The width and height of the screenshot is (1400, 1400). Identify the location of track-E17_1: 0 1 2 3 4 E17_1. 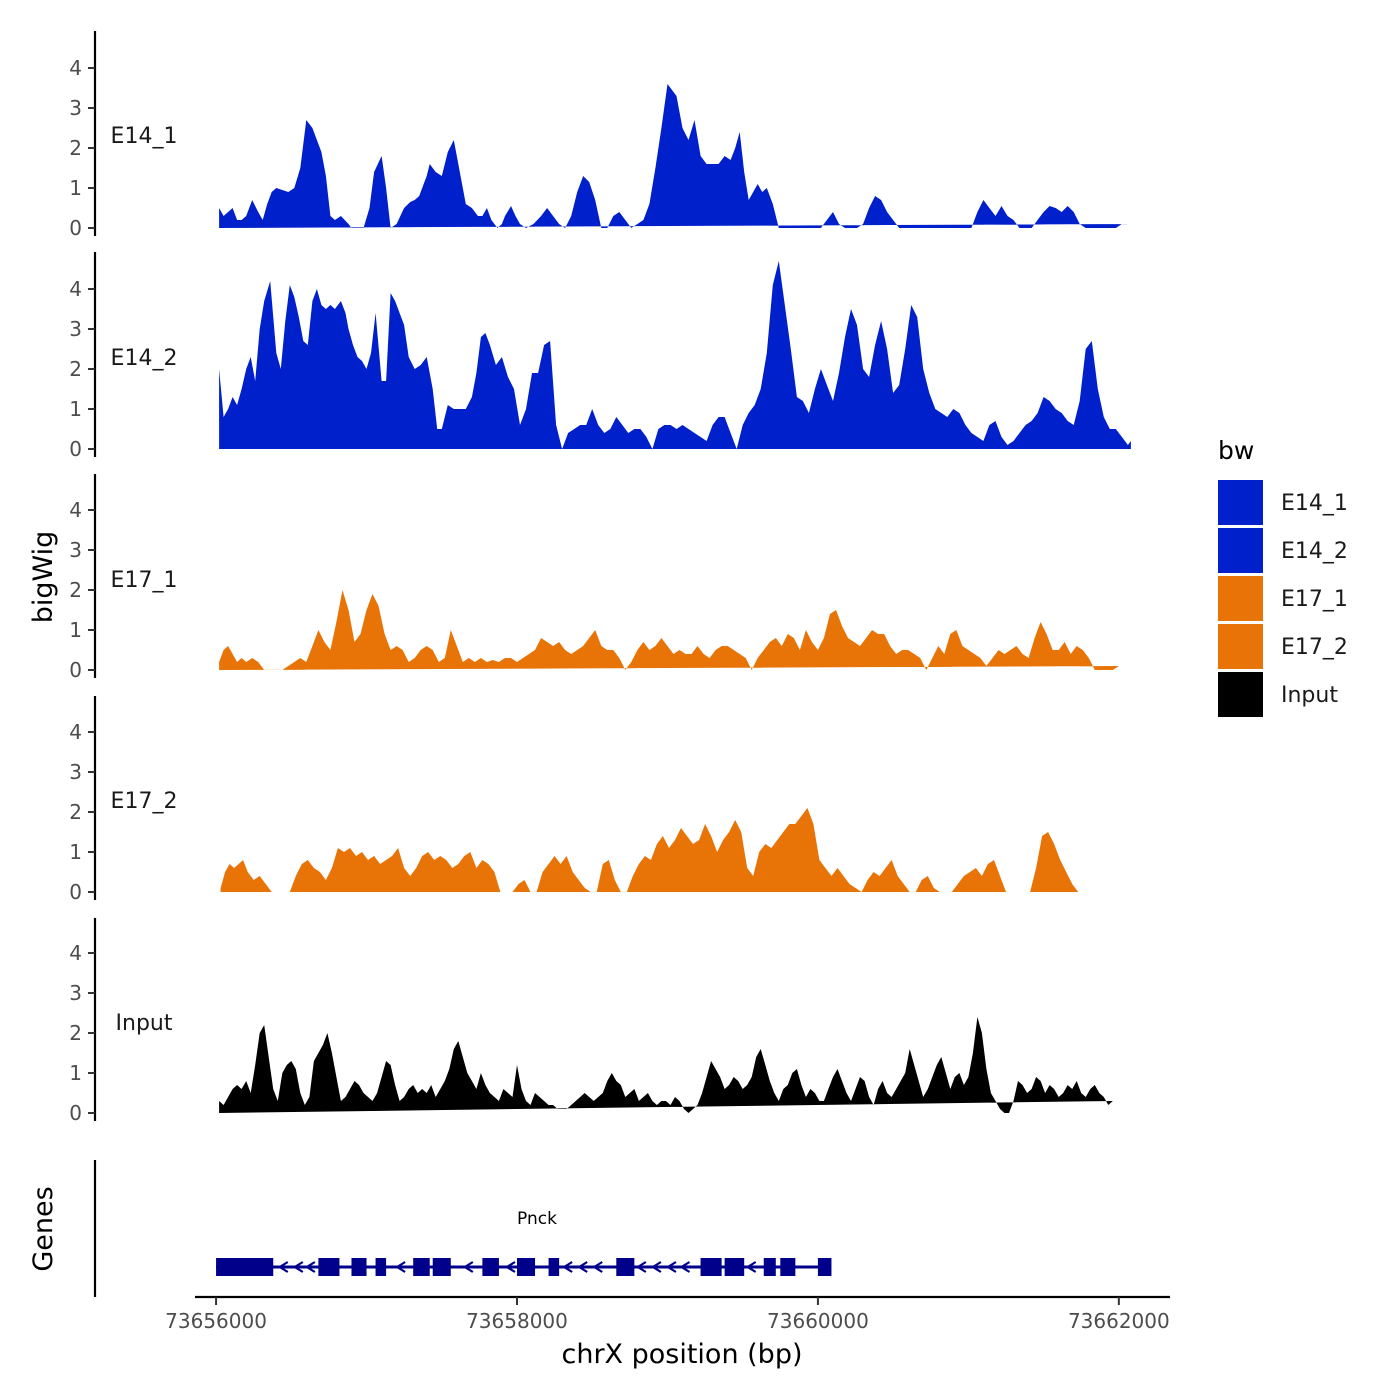
(594, 578).